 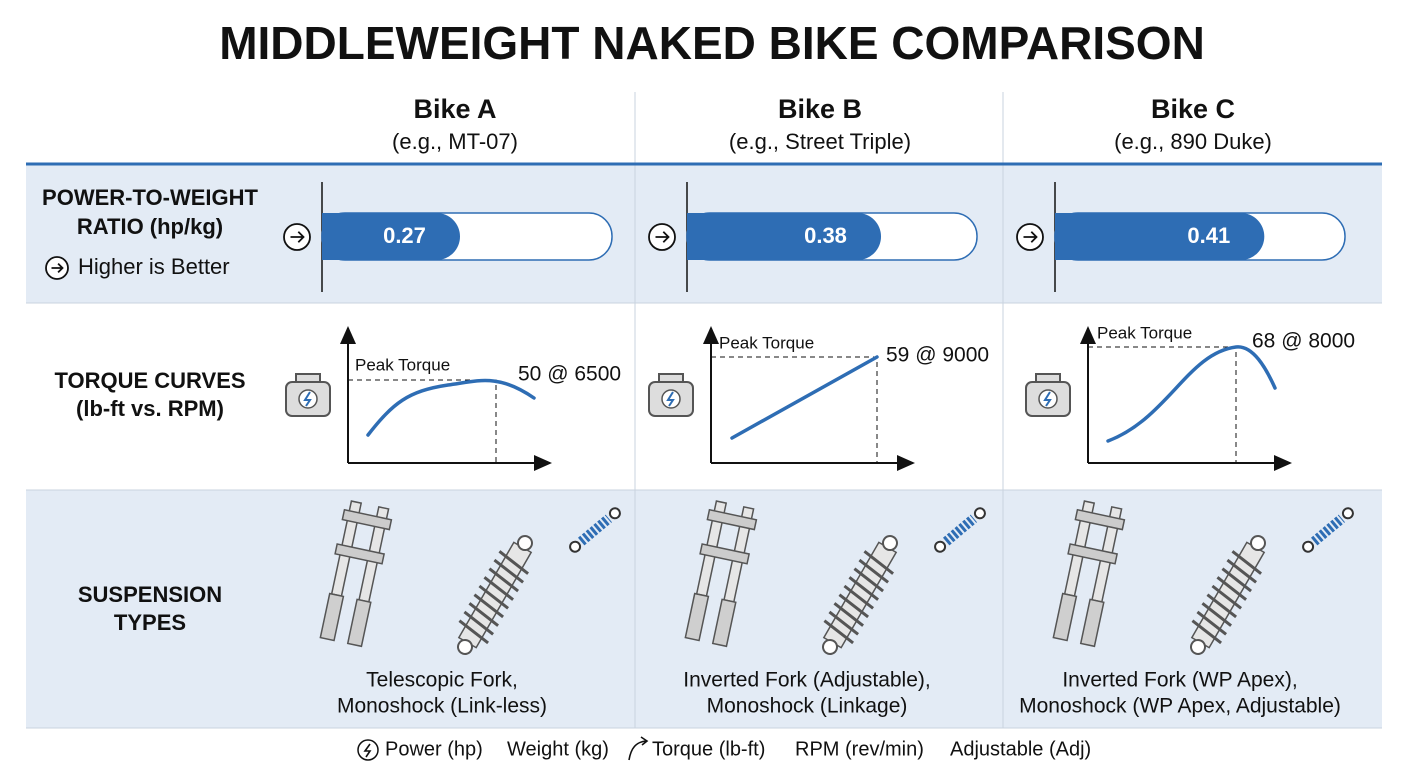 I want to click on suspension-type: Monoshock (WP Apex, Adjustable), so click(x=1180, y=706).